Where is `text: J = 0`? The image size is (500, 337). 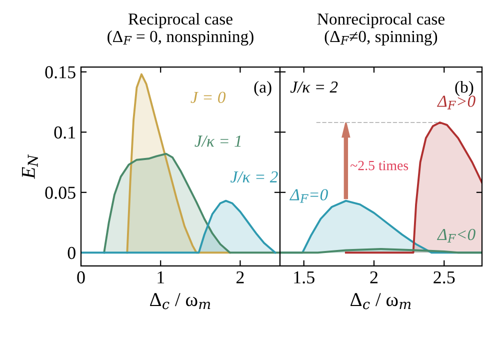 text: J = 0 is located at coordinates (208, 98).